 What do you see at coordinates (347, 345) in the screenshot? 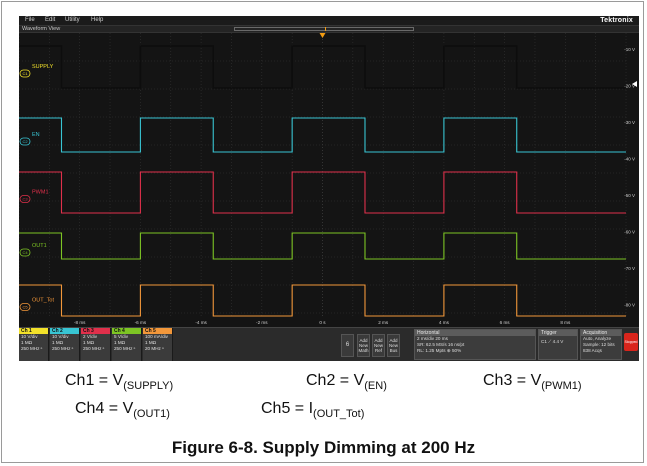
I see `page-number: 6` at bounding box center [347, 345].